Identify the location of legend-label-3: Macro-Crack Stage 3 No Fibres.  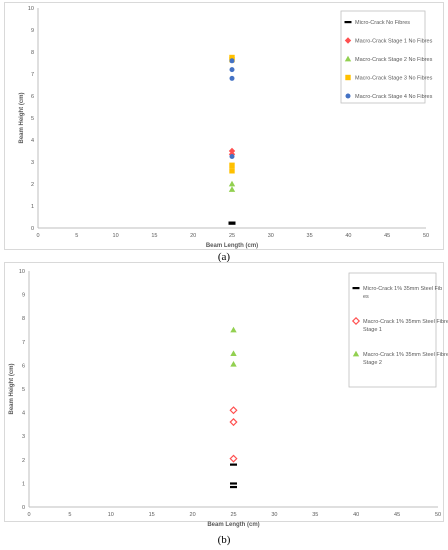
(394, 79).